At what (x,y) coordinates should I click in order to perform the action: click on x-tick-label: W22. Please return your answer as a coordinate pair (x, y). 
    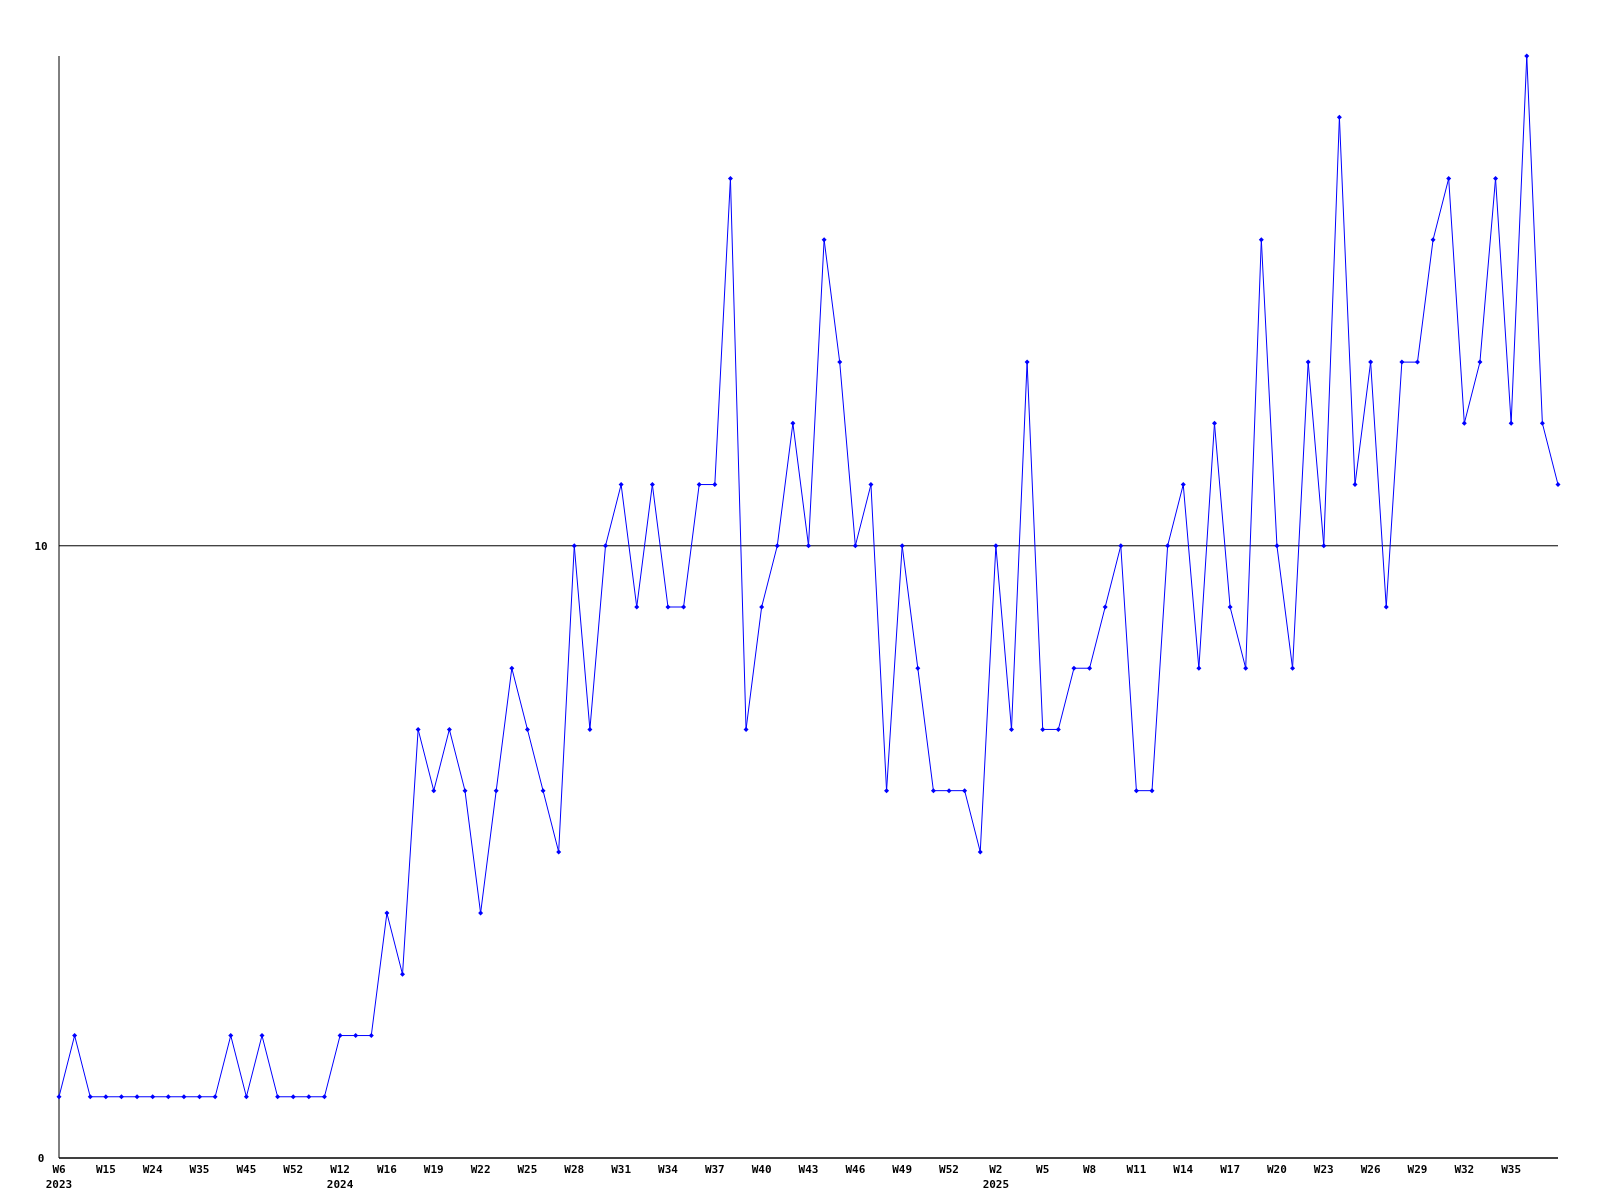
    Looking at the image, I should click on (480, 1169).